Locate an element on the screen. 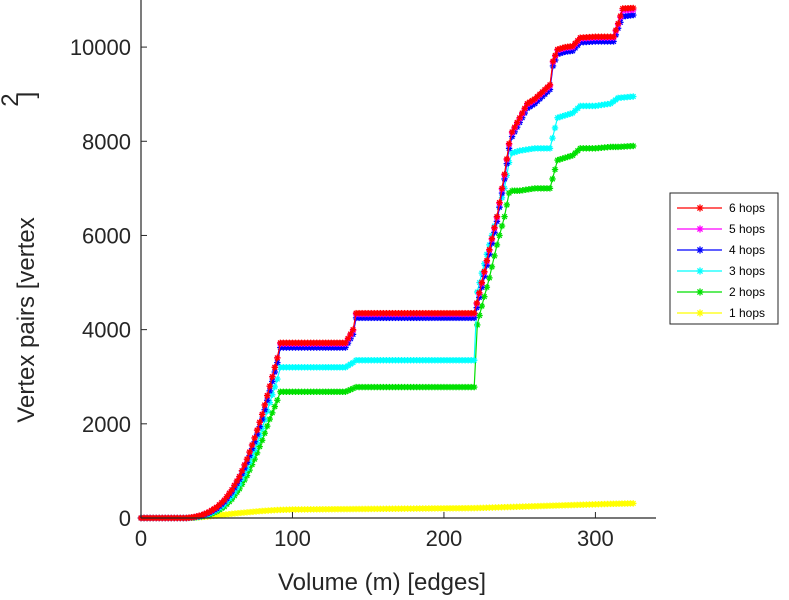 Image resolution: width=789 pixels, height=600 pixels. y-ticks: 0 2000 4000 6000 8000 10000 is located at coordinates (108, 283).